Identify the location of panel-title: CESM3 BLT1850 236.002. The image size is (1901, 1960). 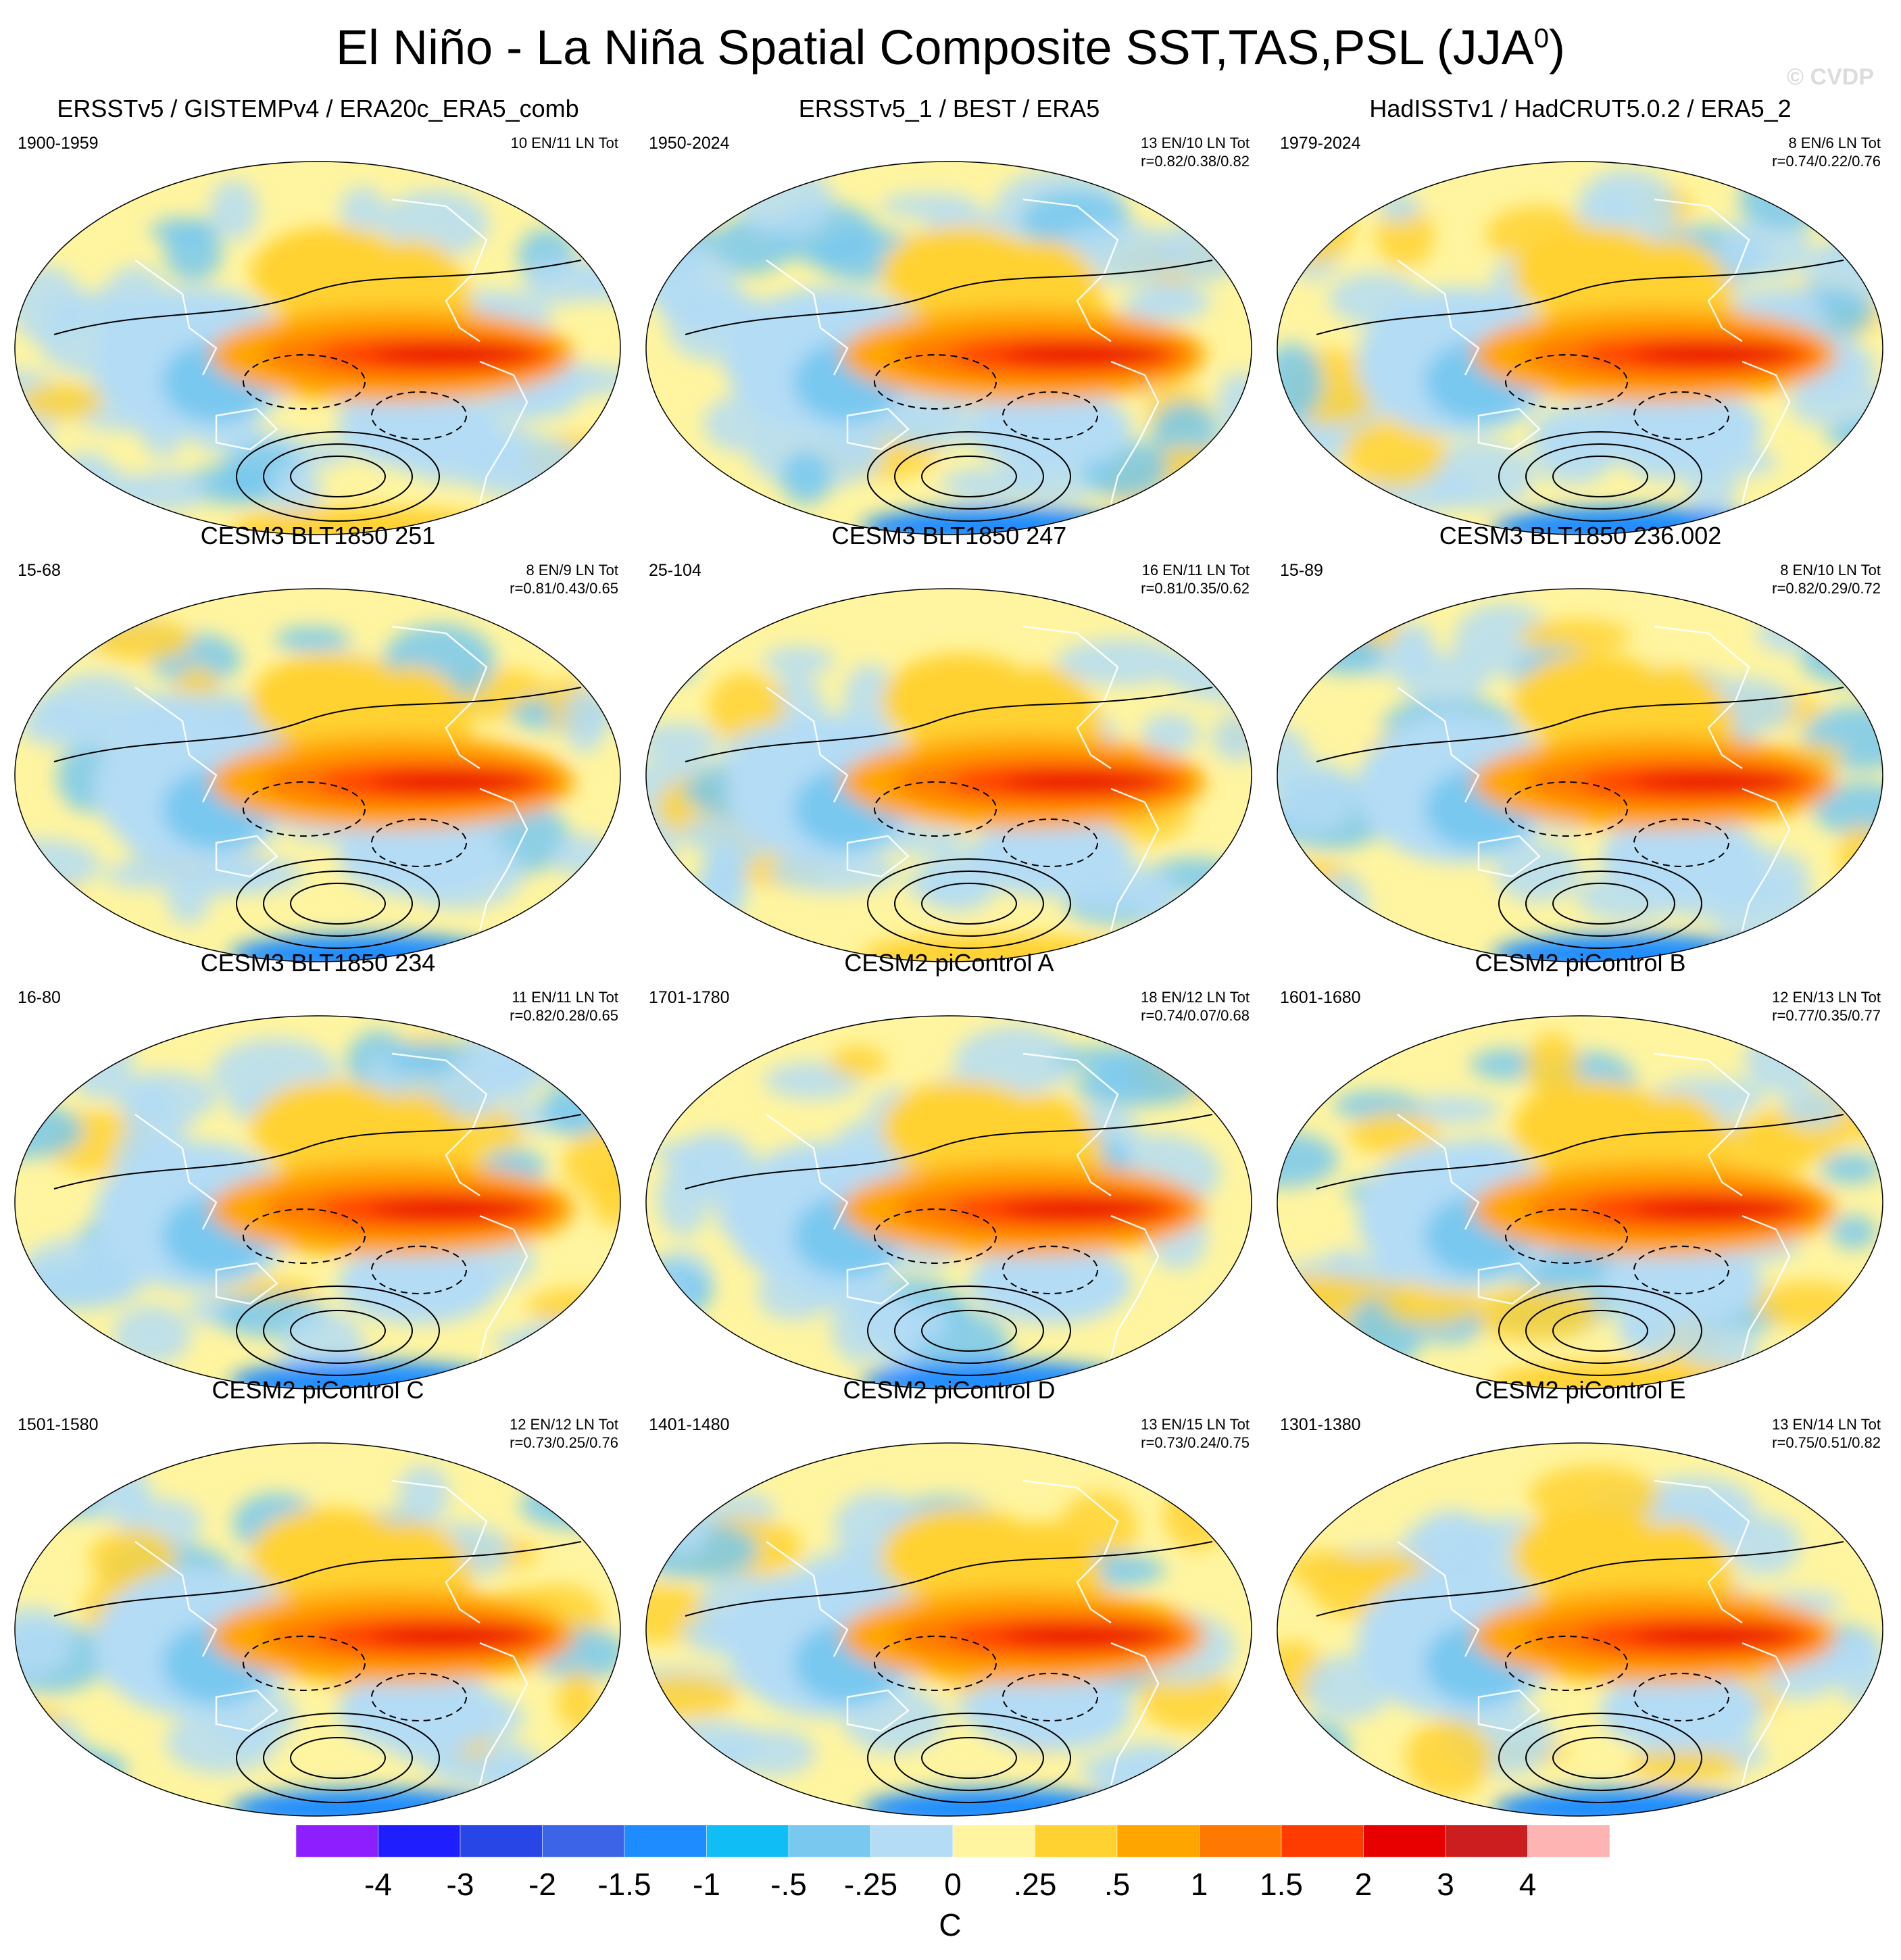
(1581, 535).